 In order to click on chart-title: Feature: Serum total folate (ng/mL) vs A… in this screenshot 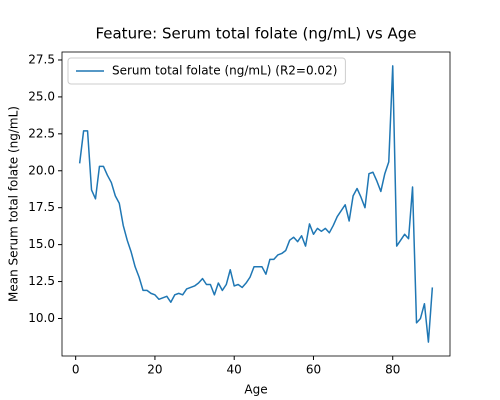, I will do `click(255, 34)`.